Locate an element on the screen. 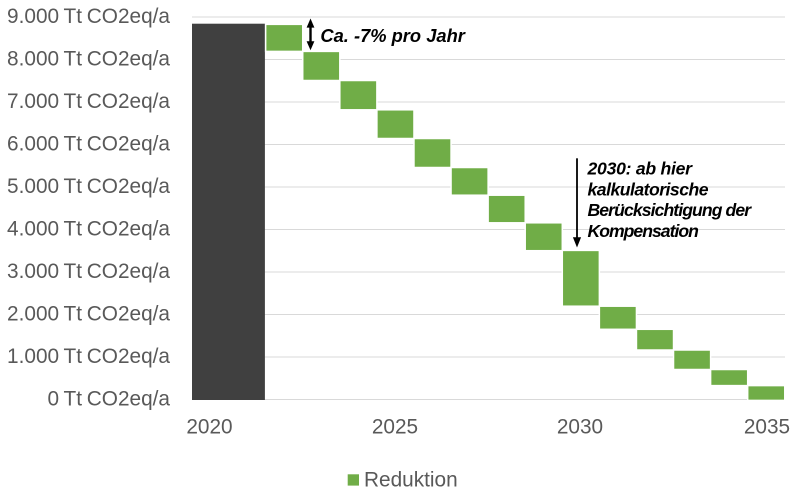 The height and width of the screenshot is (492, 800). svg-text: Berücksichtigung der is located at coordinates (670, 210).